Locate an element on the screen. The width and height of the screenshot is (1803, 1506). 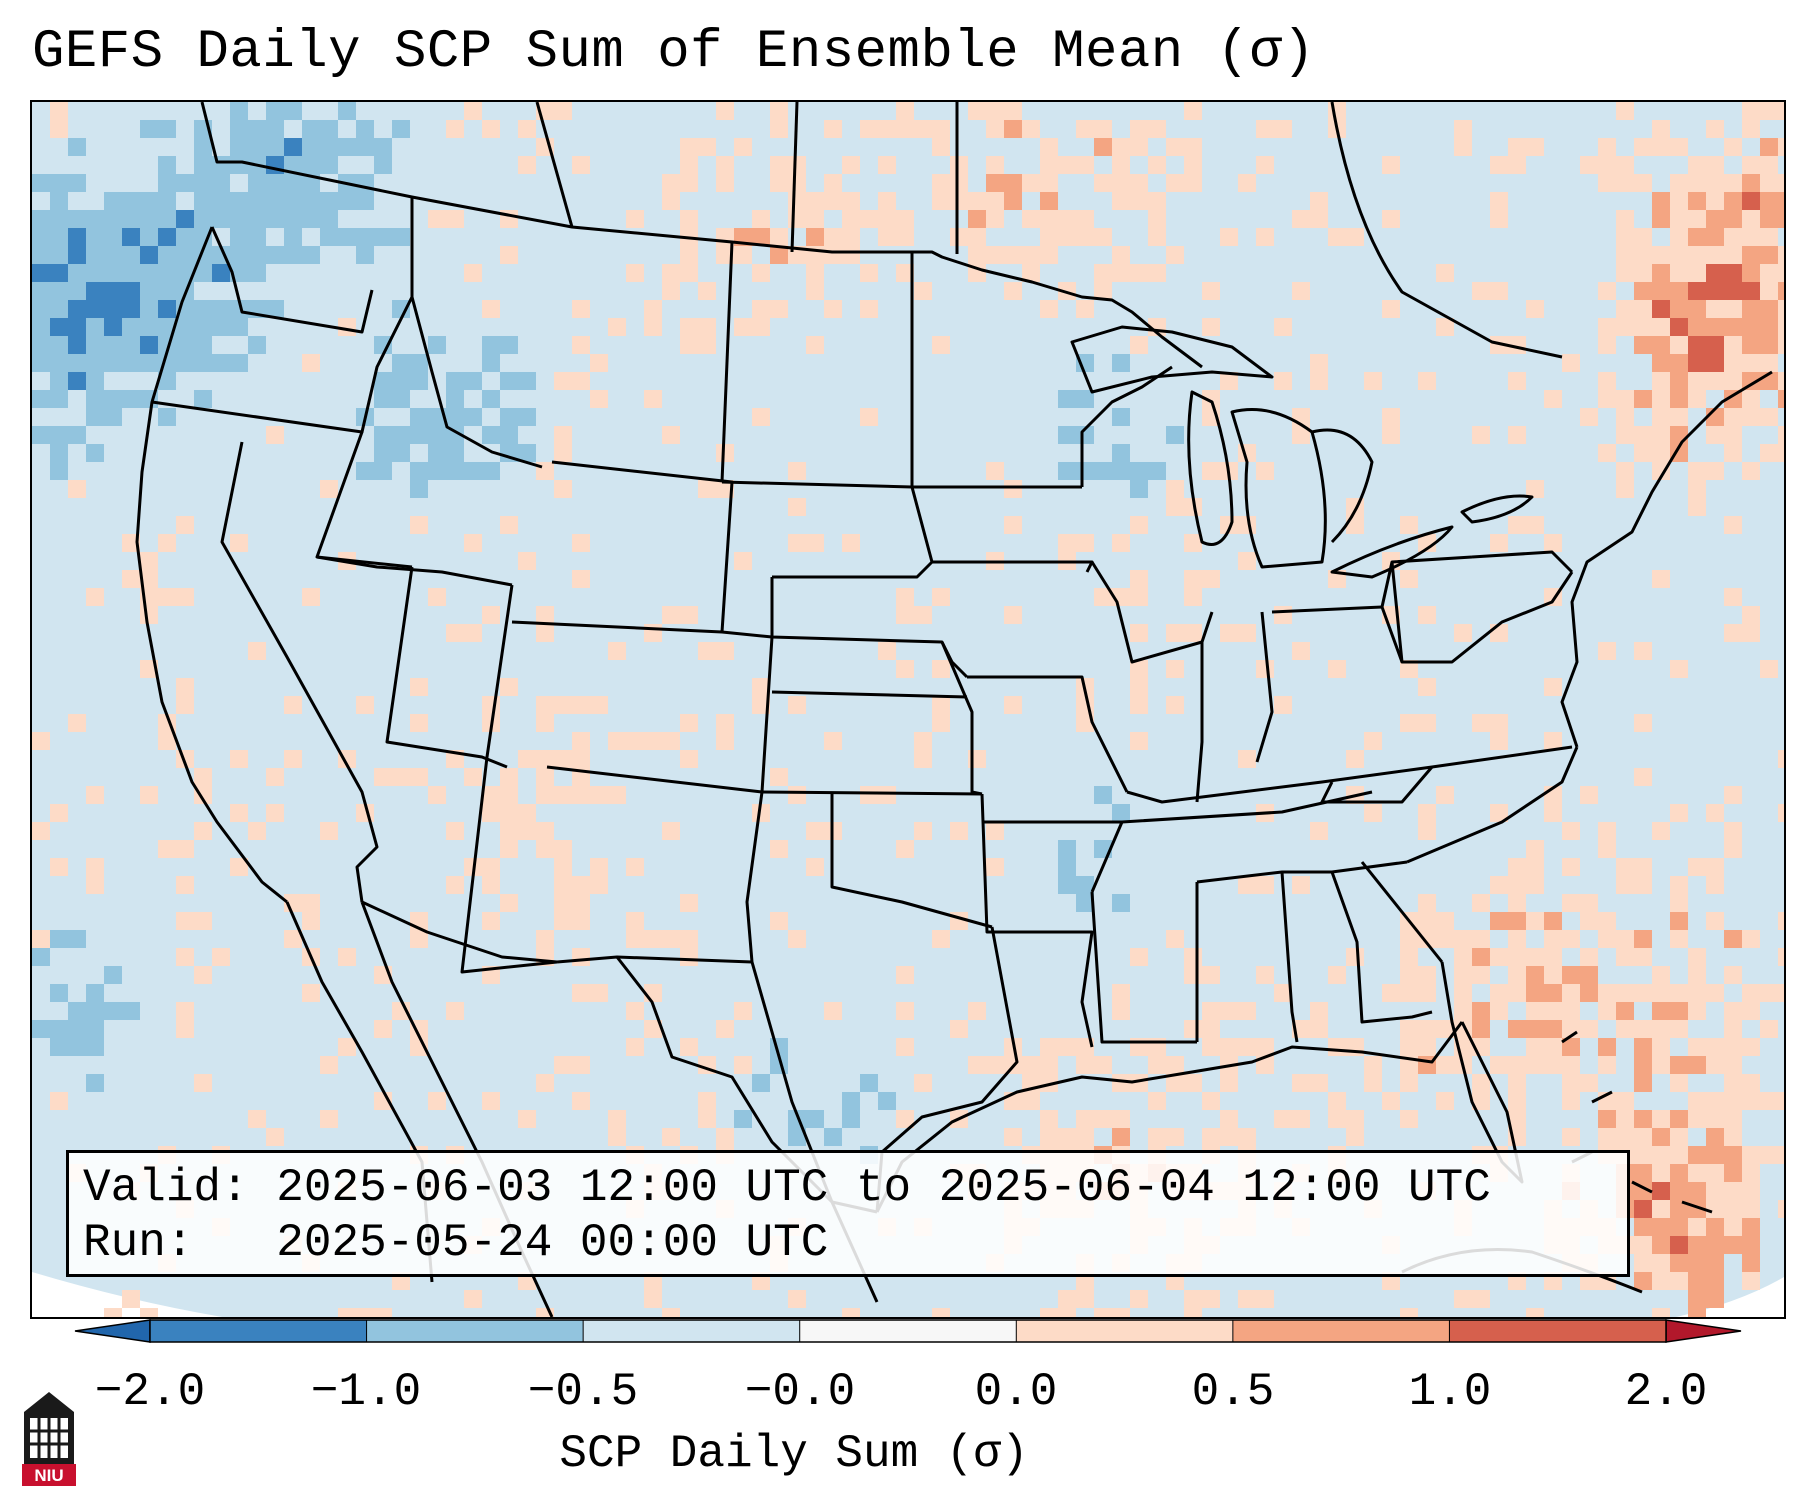
colorbar-tick: 1.0 is located at coordinates (1450, 1392).